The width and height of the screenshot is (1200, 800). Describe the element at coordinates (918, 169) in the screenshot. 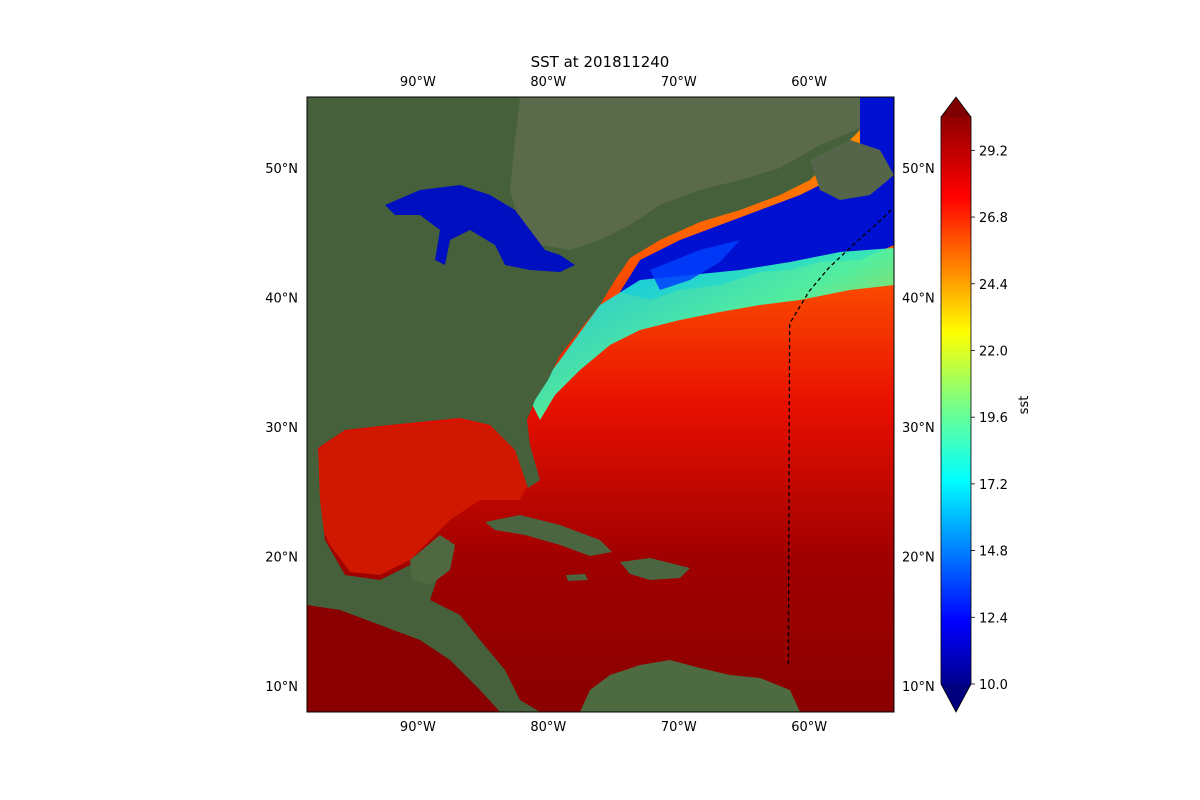

I see `lat-tick-label-right: 50°N` at that location.